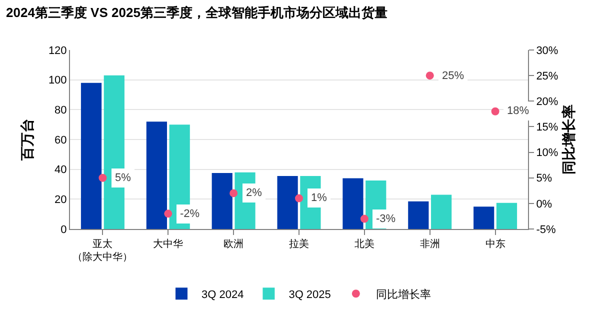 The height and width of the screenshot is (320, 603). I want to click on y-tick-label: 20, so click(60, 200).